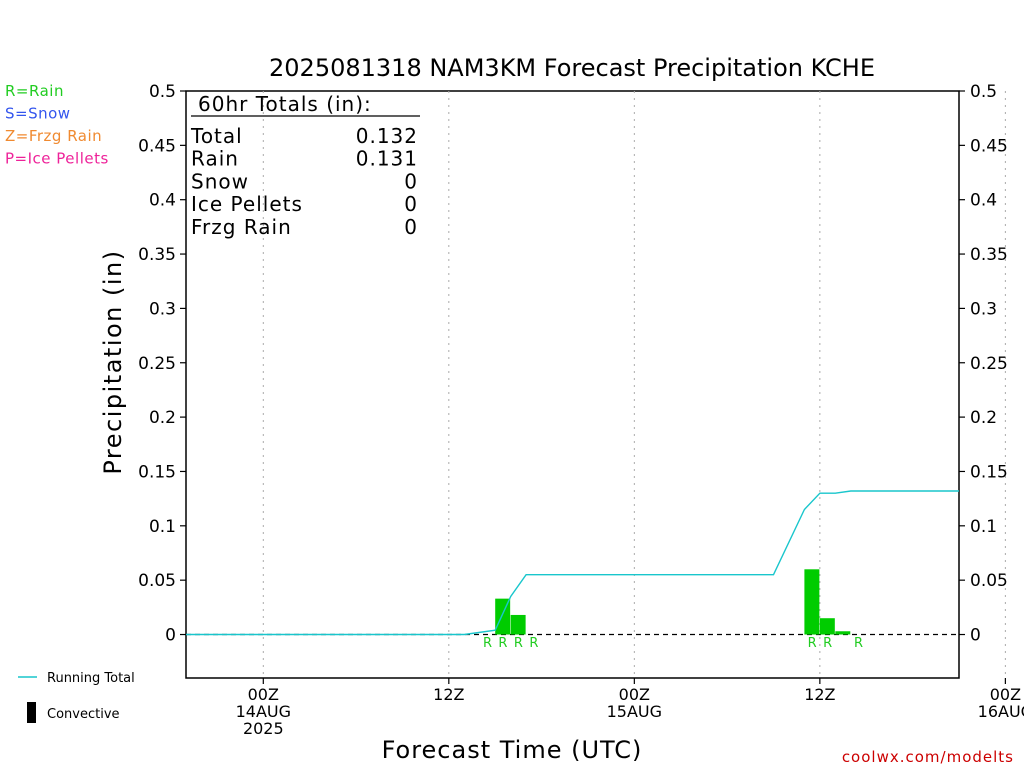 The image size is (1024, 768). Describe the element at coordinates (285, 104) in the screenshot. I see `totals-header: 60hr Totals (in):` at that location.